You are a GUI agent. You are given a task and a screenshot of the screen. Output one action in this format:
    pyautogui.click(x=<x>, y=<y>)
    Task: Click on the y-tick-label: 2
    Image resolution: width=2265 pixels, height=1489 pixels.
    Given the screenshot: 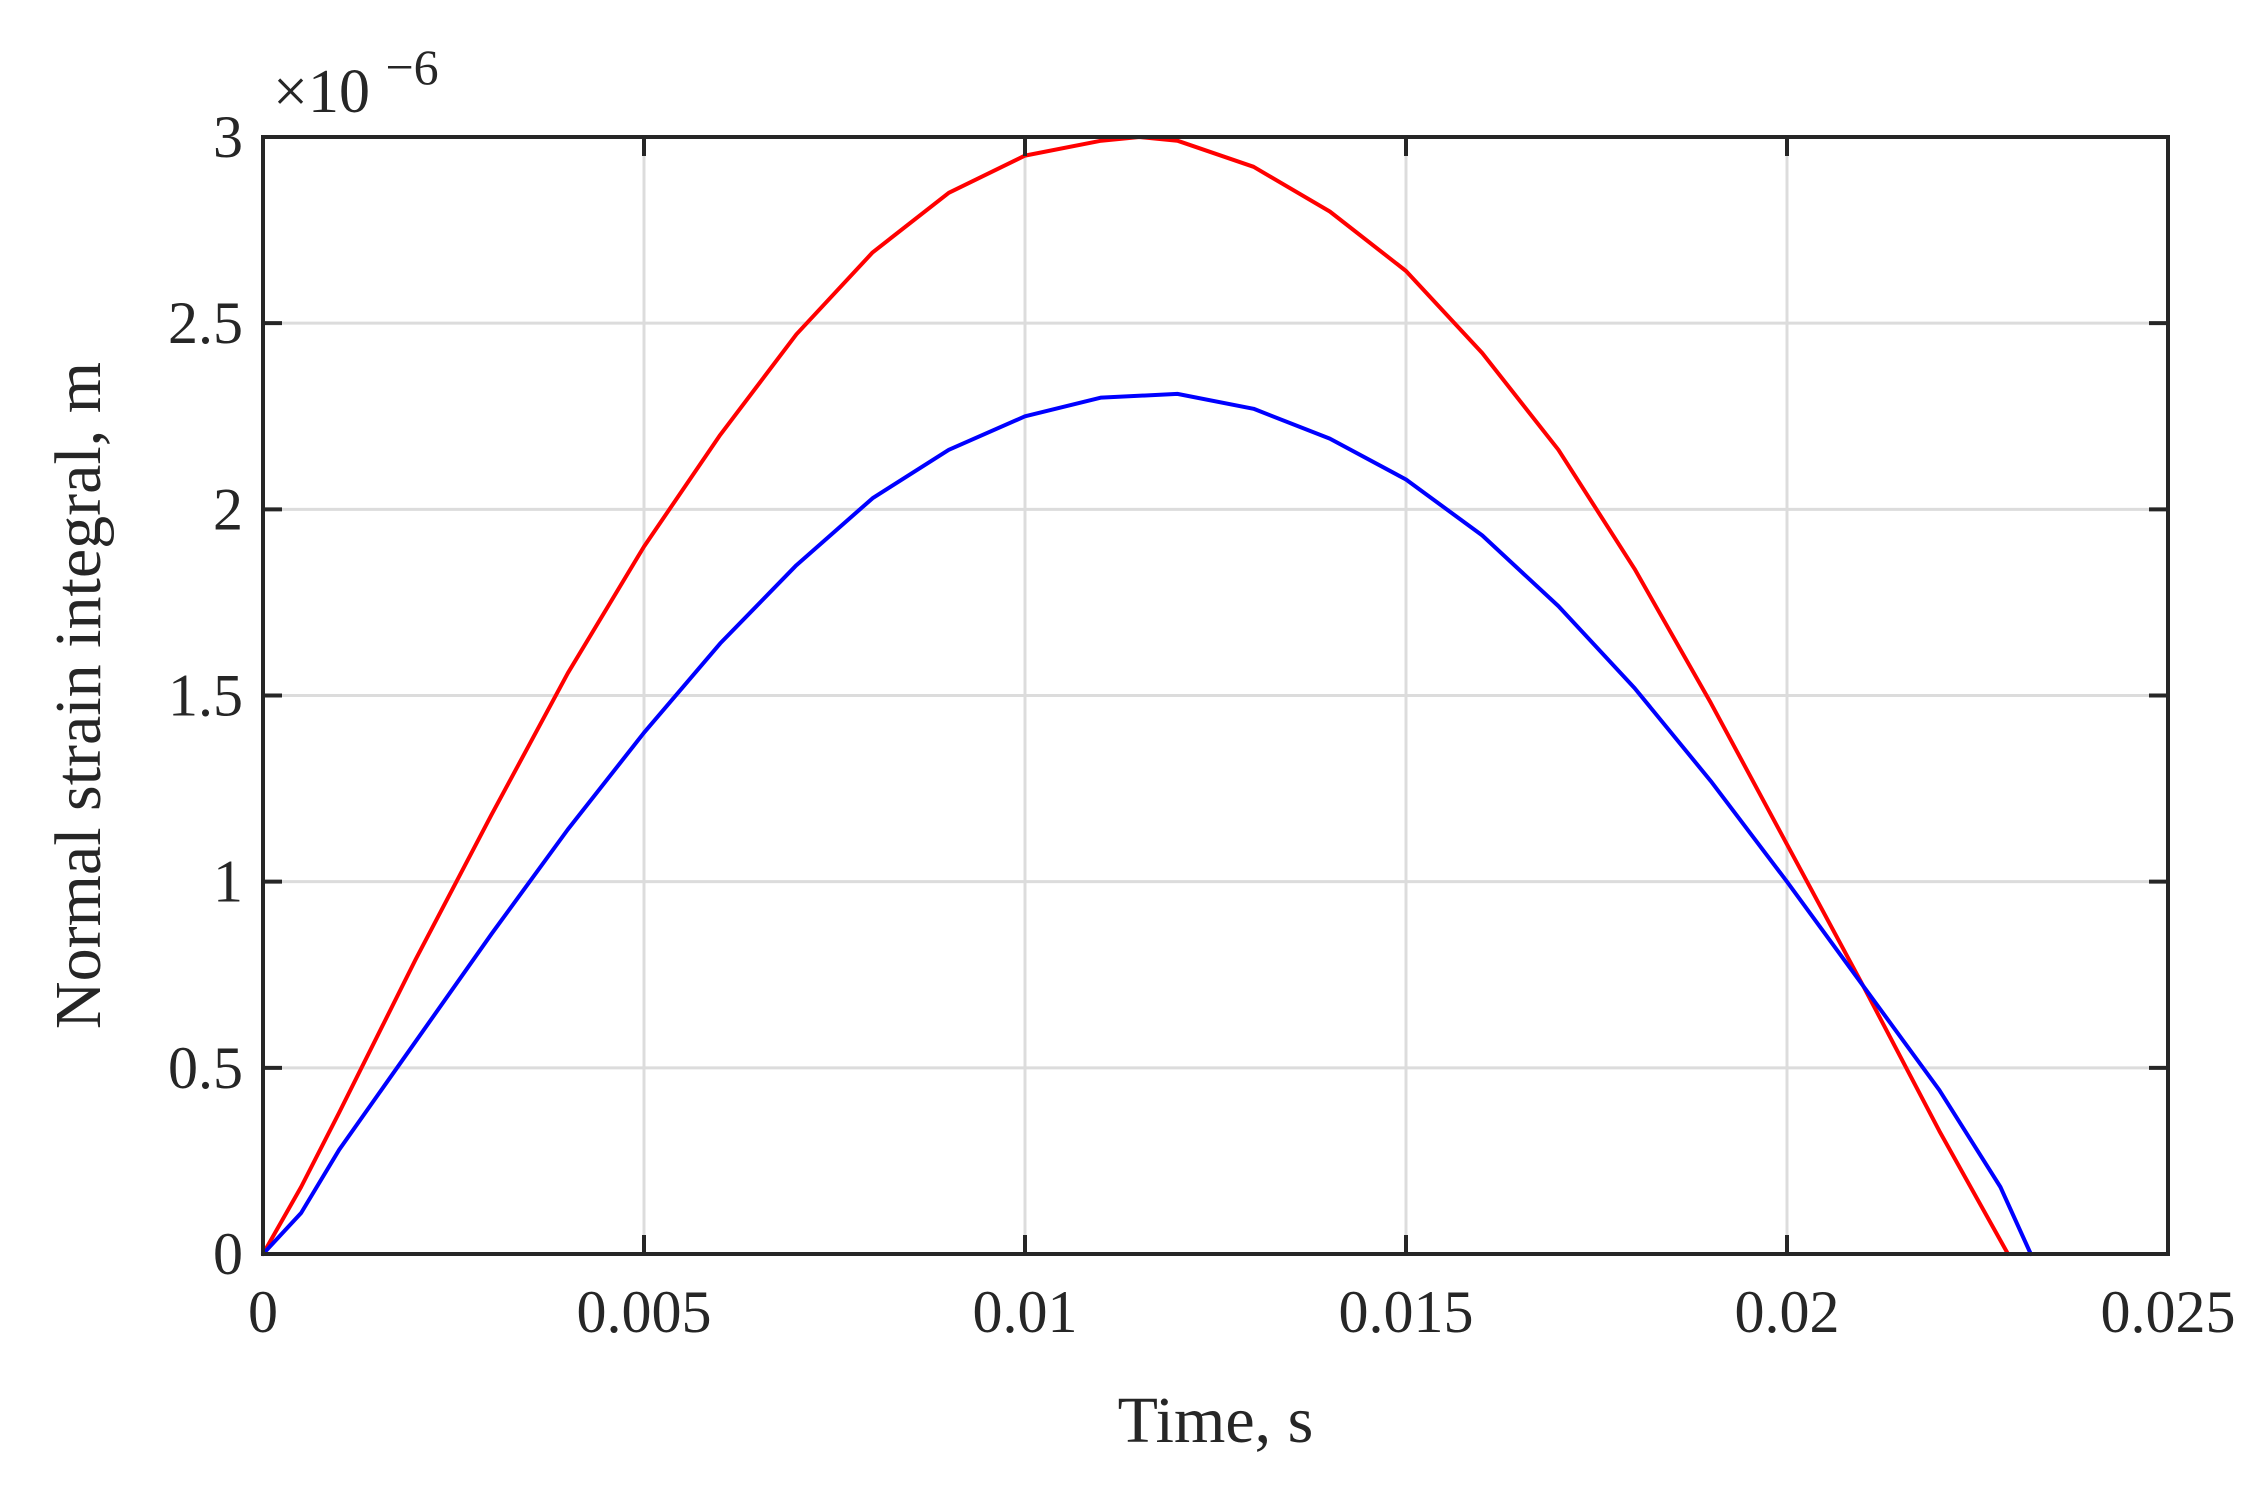 What is the action you would take?
    pyautogui.click(x=228, y=509)
    